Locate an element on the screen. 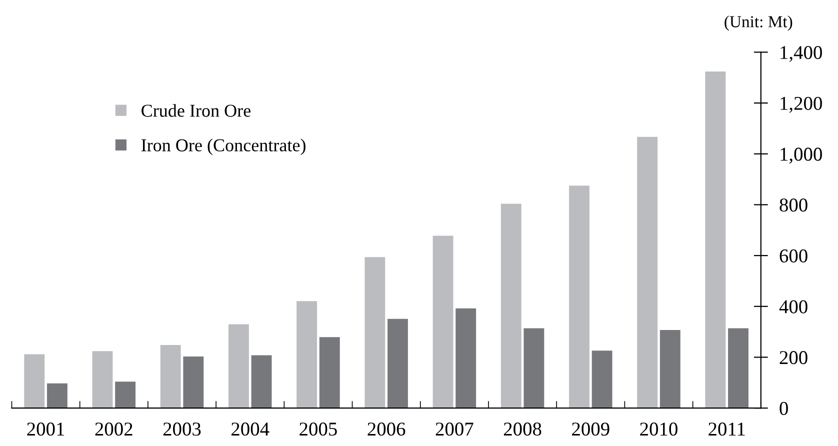 This screenshot has height=446, width=838. x-tick-label: 2008 is located at coordinates (523, 429).